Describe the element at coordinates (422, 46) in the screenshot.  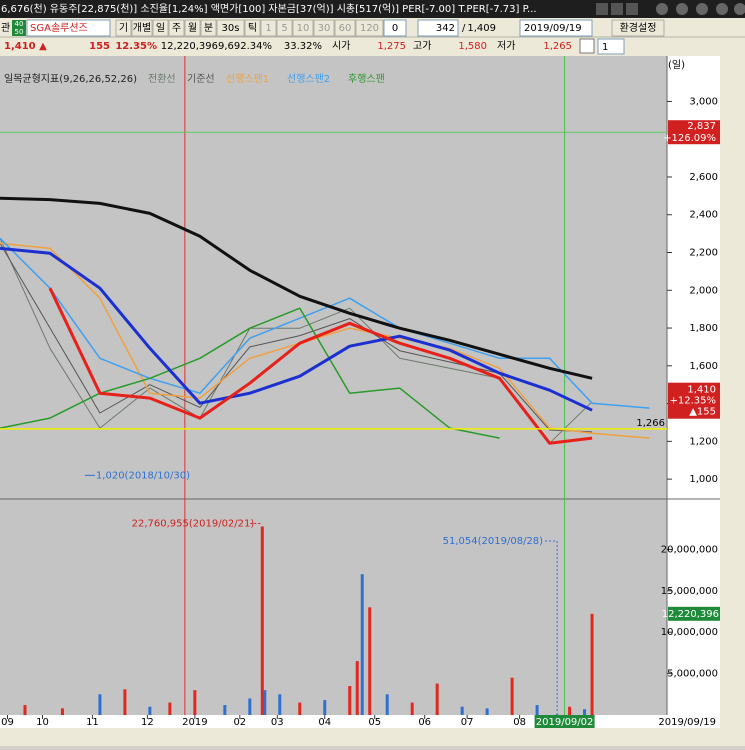
I see `high-label: 고가` at that location.